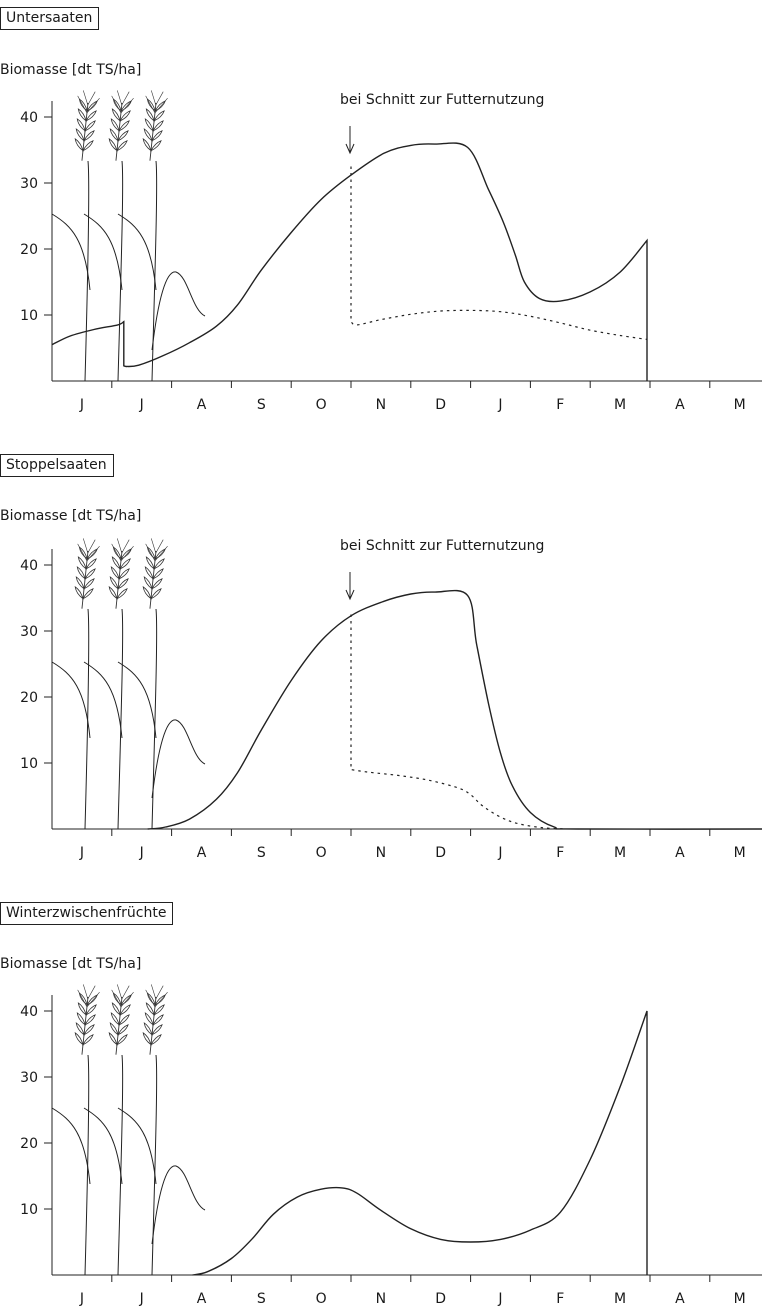  What do you see at coordinates (442, 546) in the screenshot?
I see `cut-annotation-2: bei Schnitt zur Futternutzung` at bounding box center [442, 546].